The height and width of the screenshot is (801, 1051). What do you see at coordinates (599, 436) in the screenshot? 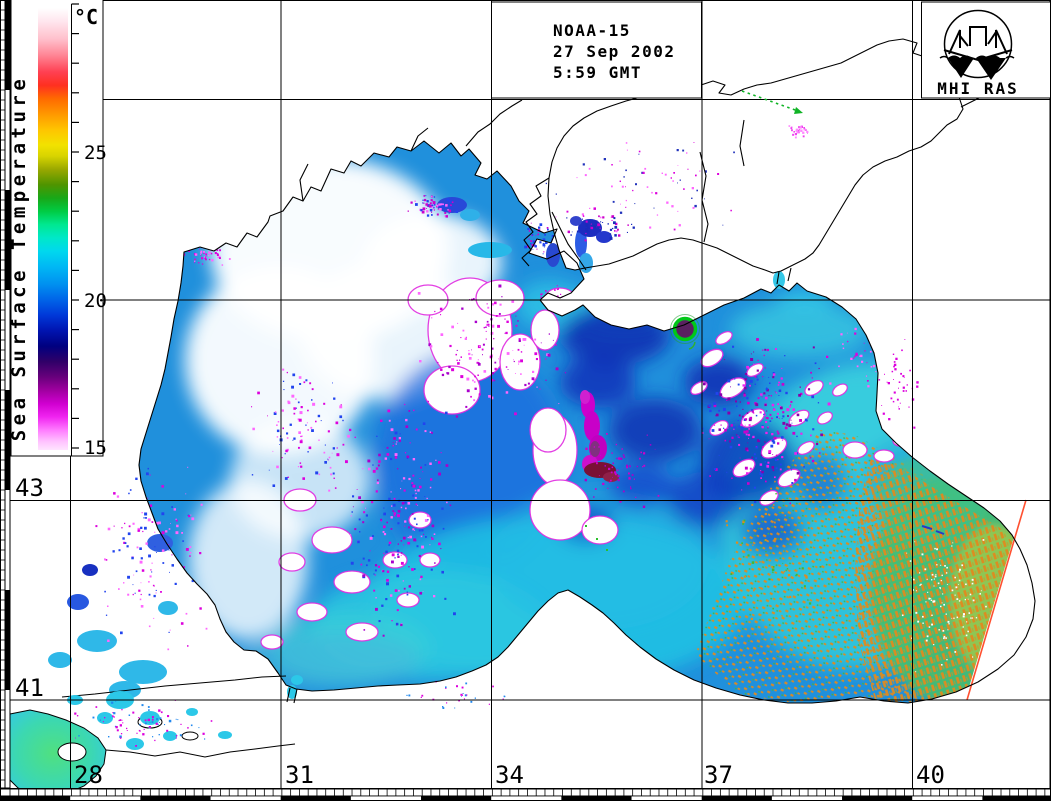
I see `cold-filament` at bounding box center [599, 436].